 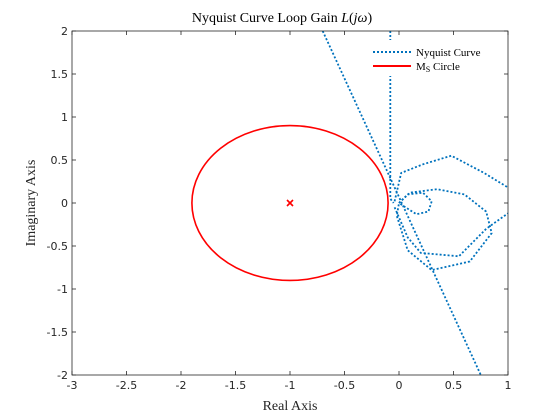 What do you see at coordinates (290, 406) in the screenshot?
I see `x-axis-label: Real Axis` at bounding box center [290, 406].